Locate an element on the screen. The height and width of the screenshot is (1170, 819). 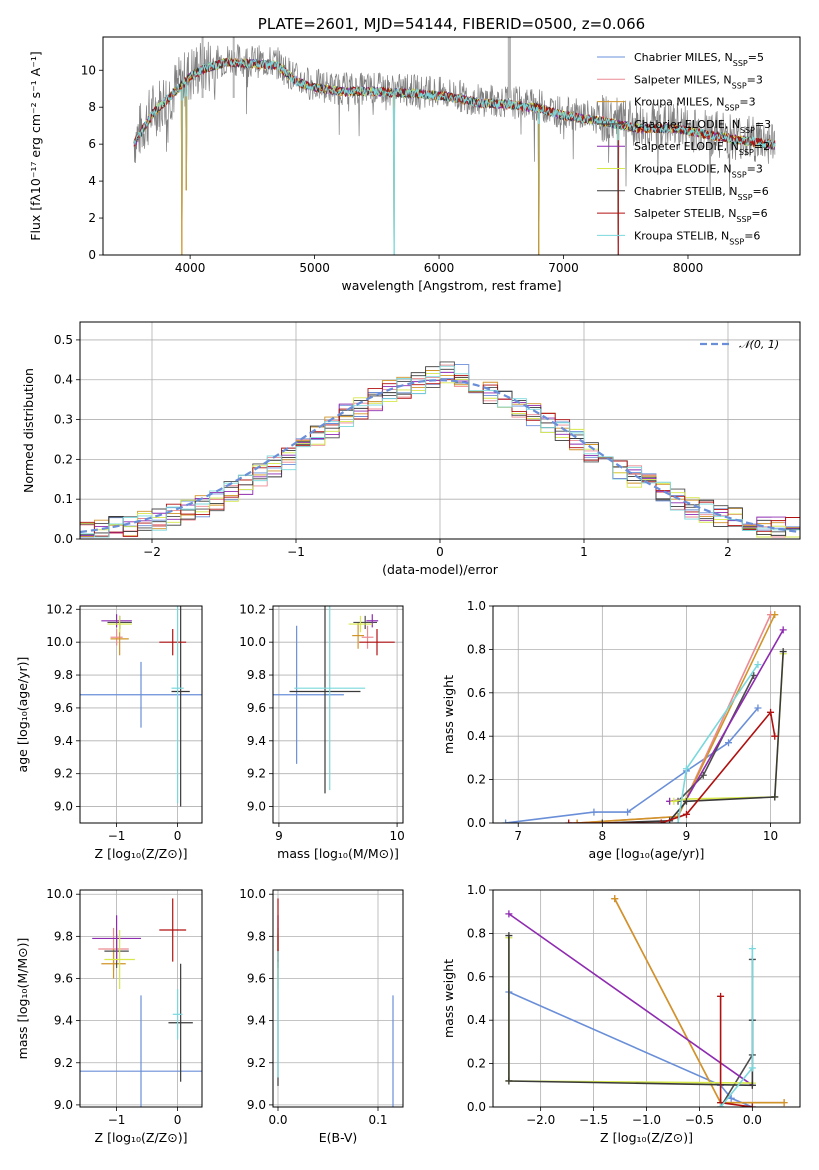
x-tick-label: 0.0 is located at coordinates (277, 1120).